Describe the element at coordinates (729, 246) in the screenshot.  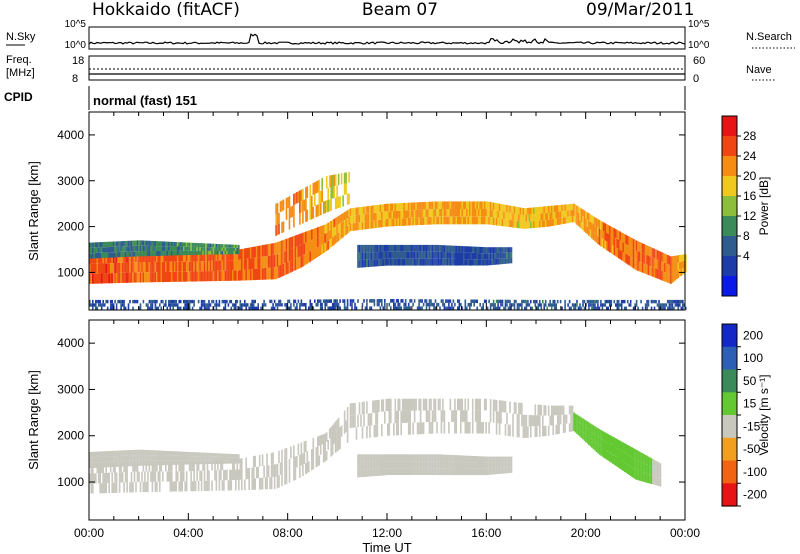
I see `power-colorbar-swatch` at that location.